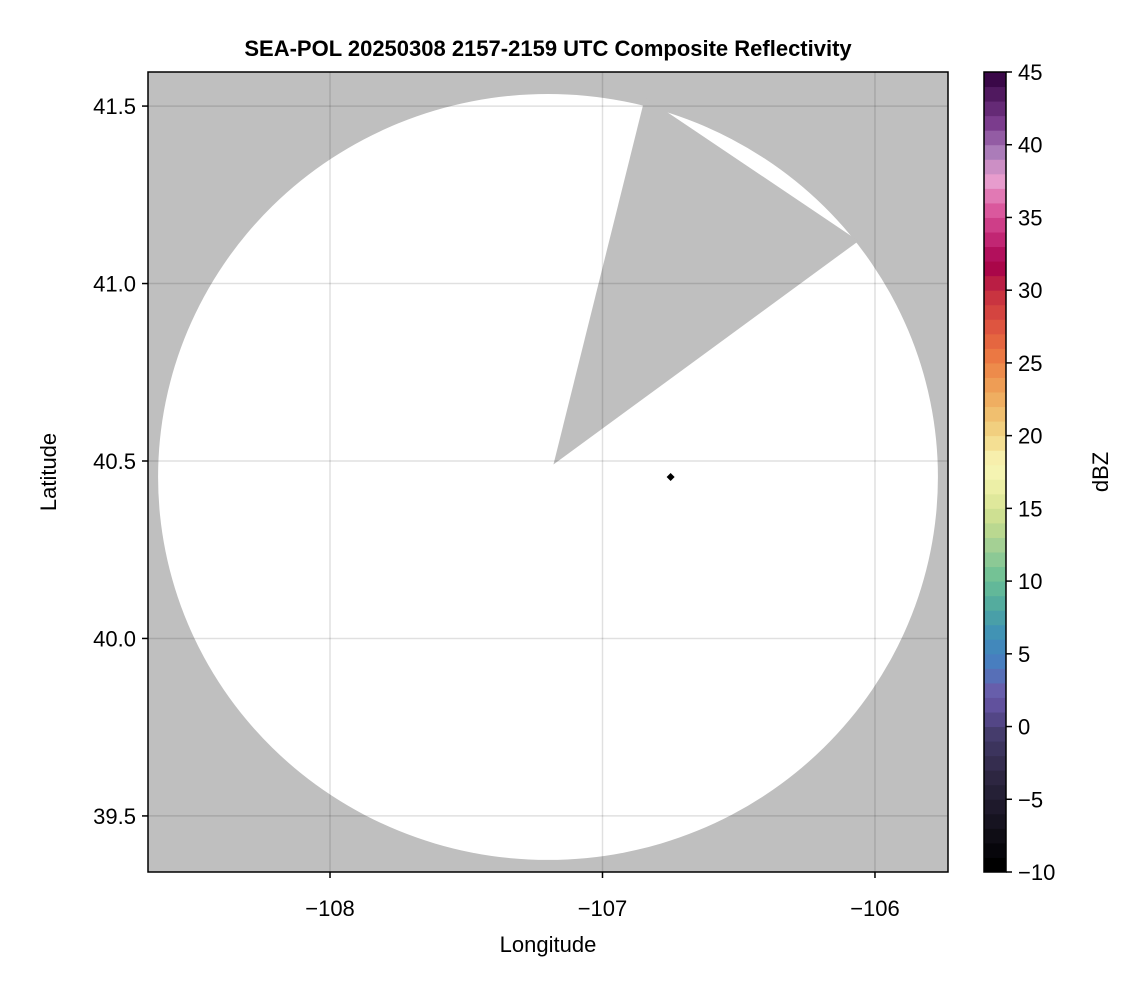 The image size is (1146, 995). I want to click on radar-site-marker, so click(670, 476).